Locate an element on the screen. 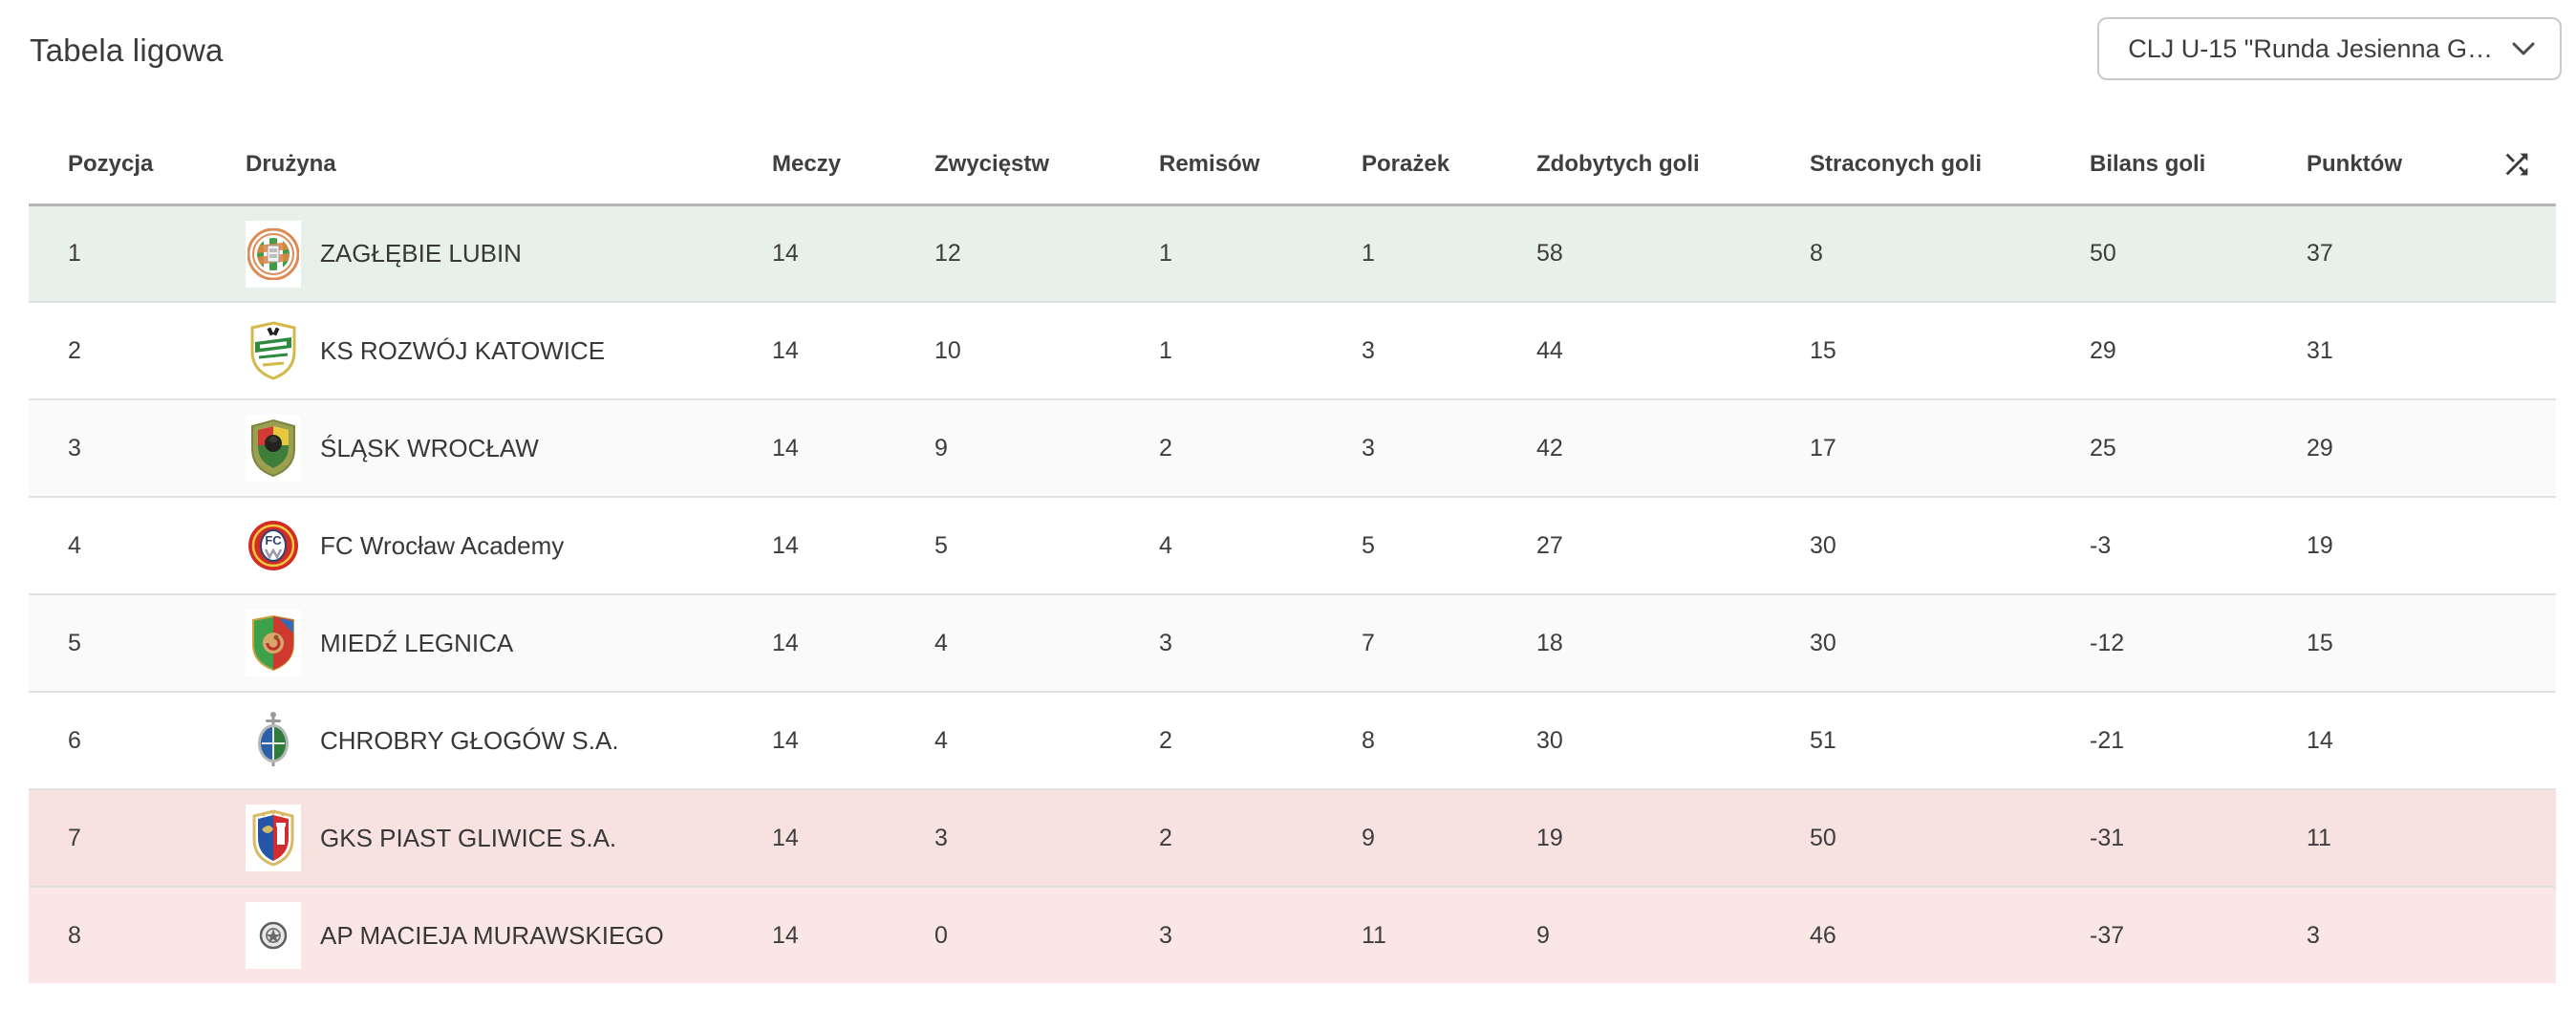  svg-text: FC is located at coordinates (273, 540).